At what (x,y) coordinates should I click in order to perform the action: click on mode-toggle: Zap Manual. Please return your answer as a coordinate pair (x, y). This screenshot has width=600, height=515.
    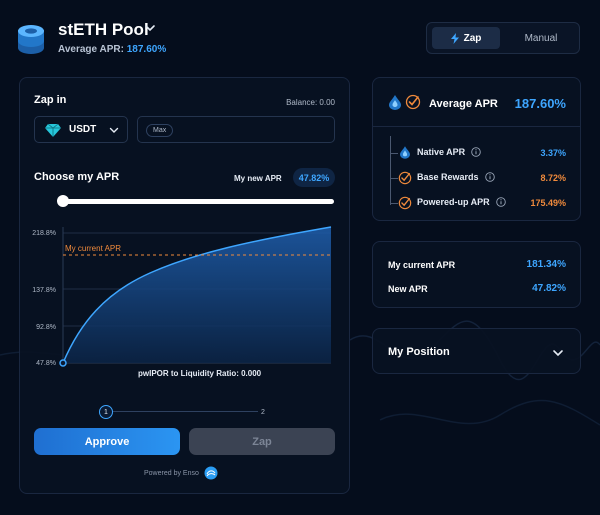
    Looking at the image, I should click on (503, 38).